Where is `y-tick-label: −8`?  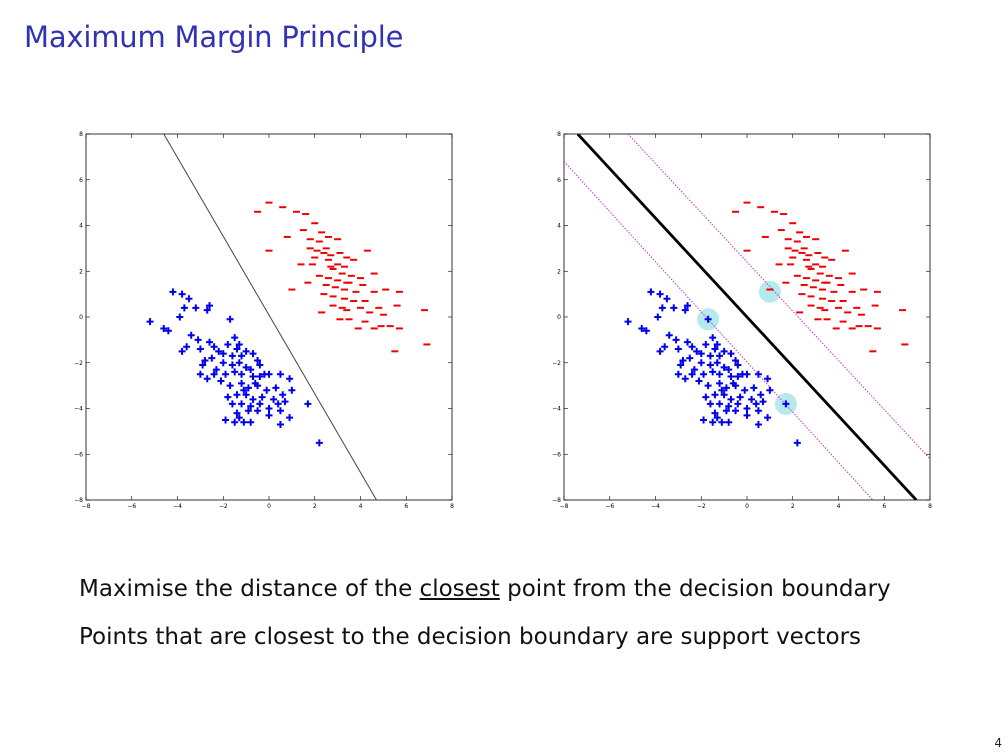 y-tick-label: −8 is located at coordinates (78, 500).